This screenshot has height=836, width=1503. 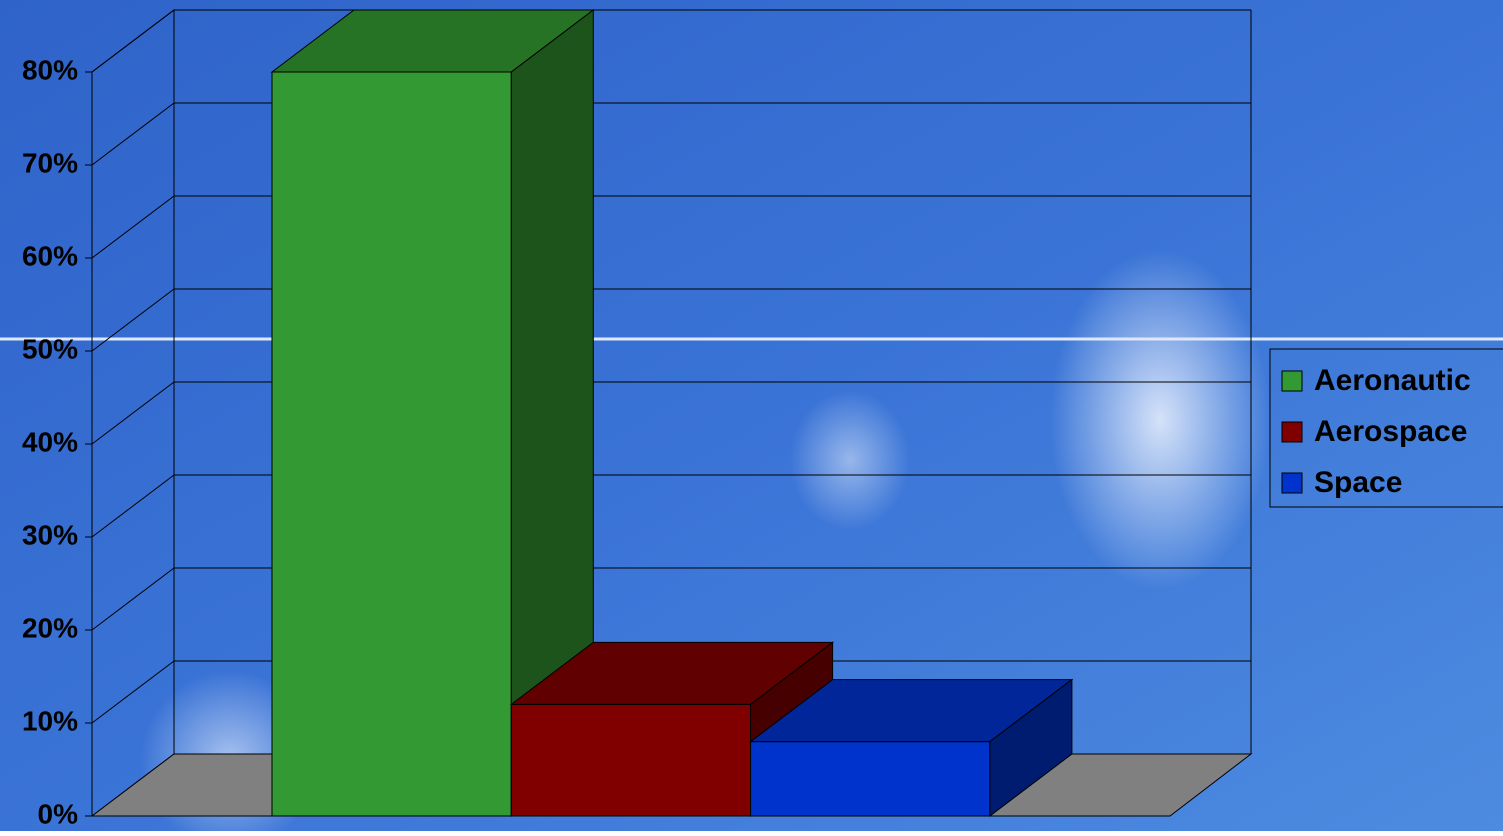 What do you see at coordinates (1358, 482) in the screenshot?
I see `legend-label: Space` at bounding box center [1358, 482].